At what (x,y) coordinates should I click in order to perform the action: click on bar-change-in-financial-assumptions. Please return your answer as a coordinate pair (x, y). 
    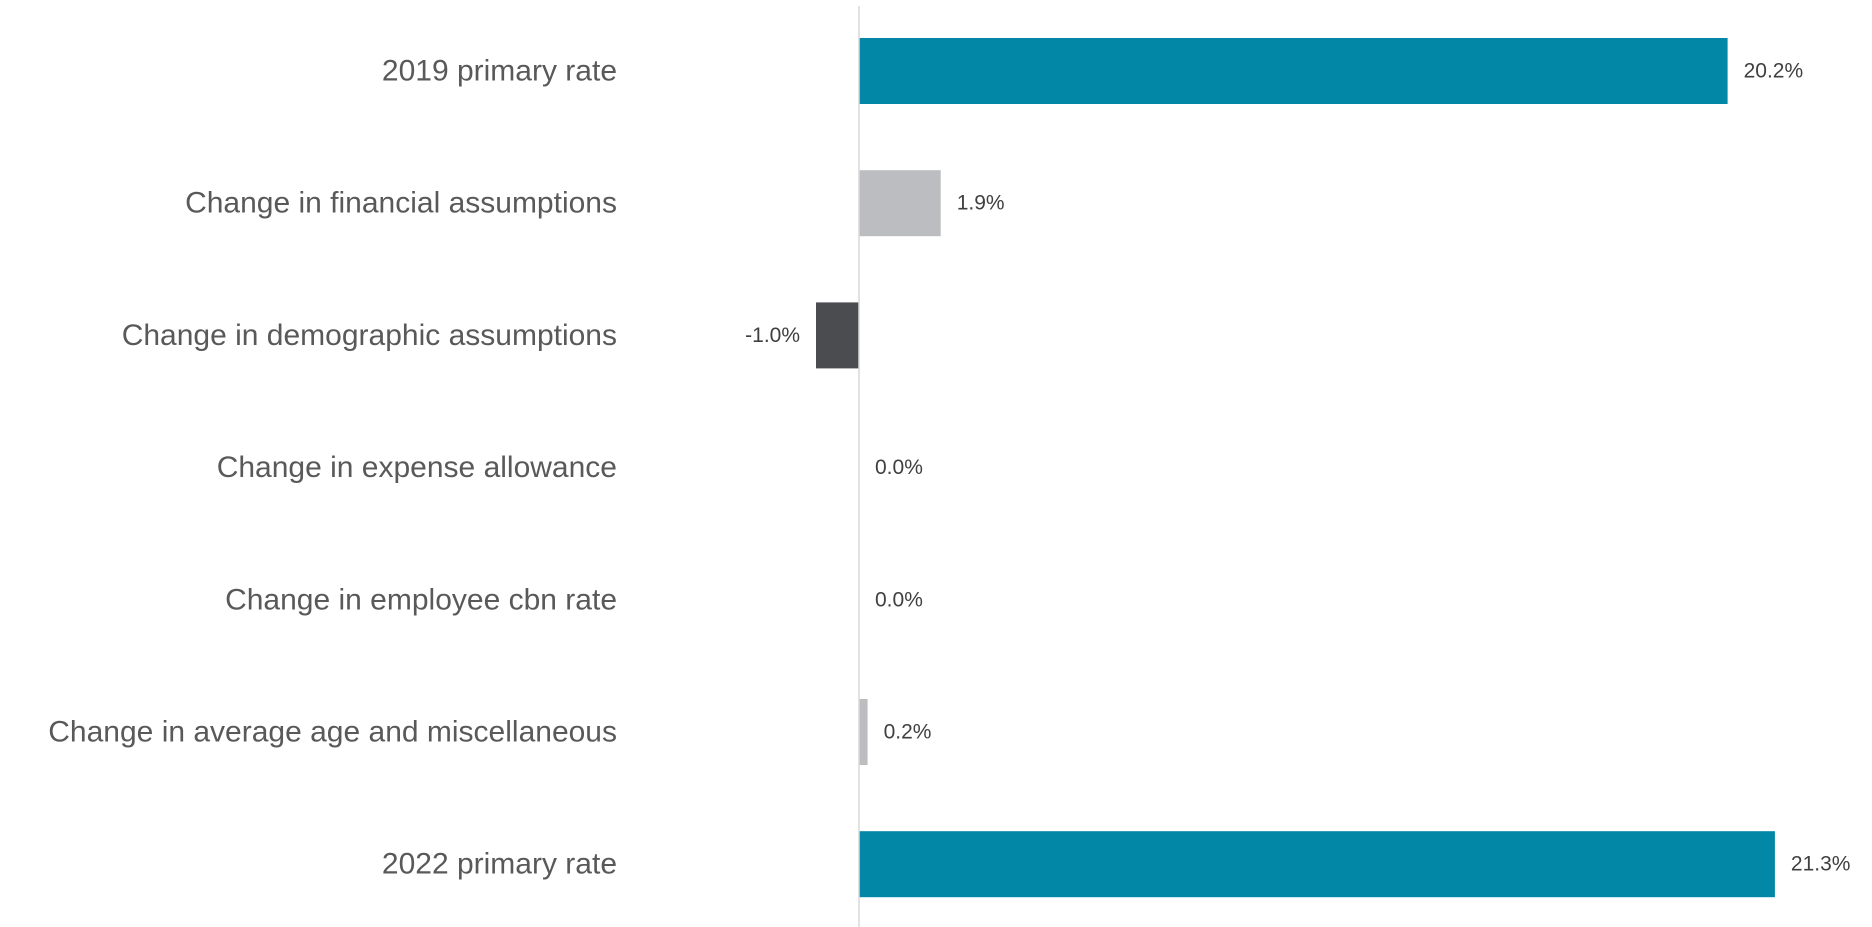
    Looking at the image, I should click on (900, 203).